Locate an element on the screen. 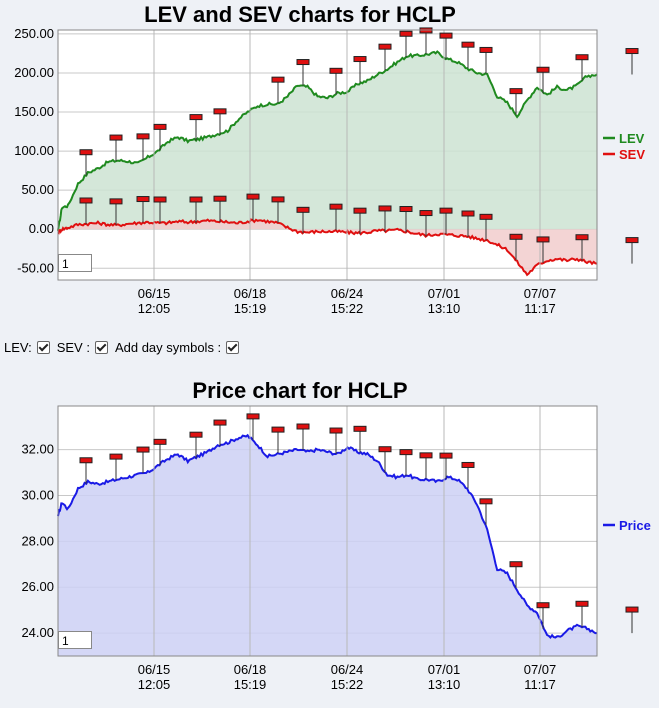 Image resolution: width=659 pixels, height=708 pixels. x-tick-time: 15:19 is located at coordinates (250, 684).